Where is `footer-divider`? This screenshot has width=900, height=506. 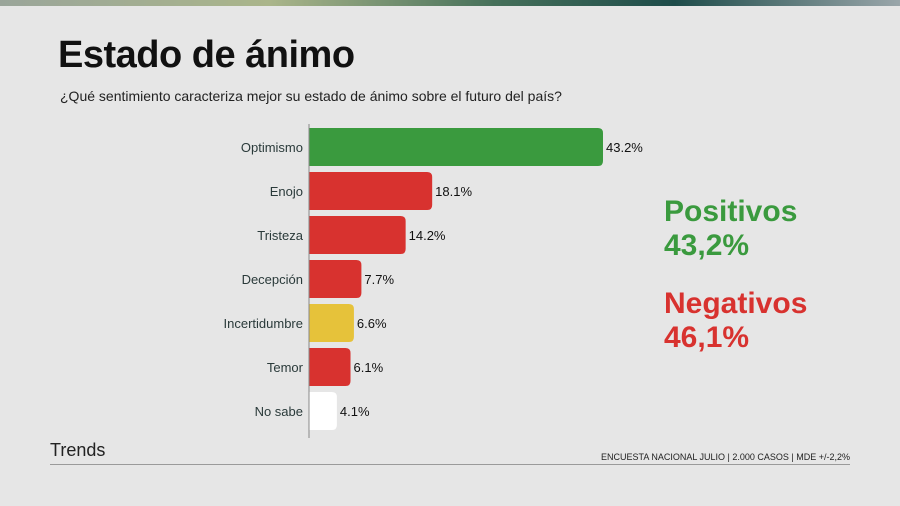 footer-divider is located at coordinates (450, 464).